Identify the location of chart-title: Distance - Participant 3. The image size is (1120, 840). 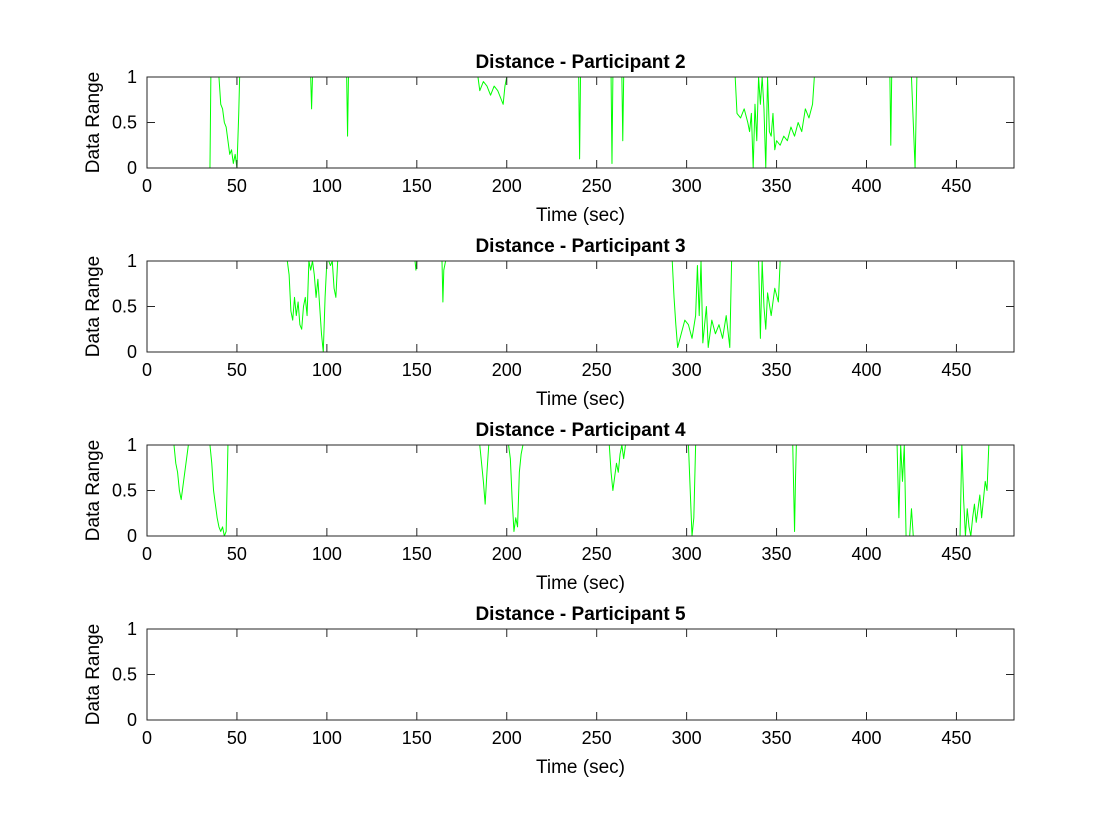
(580, 246).